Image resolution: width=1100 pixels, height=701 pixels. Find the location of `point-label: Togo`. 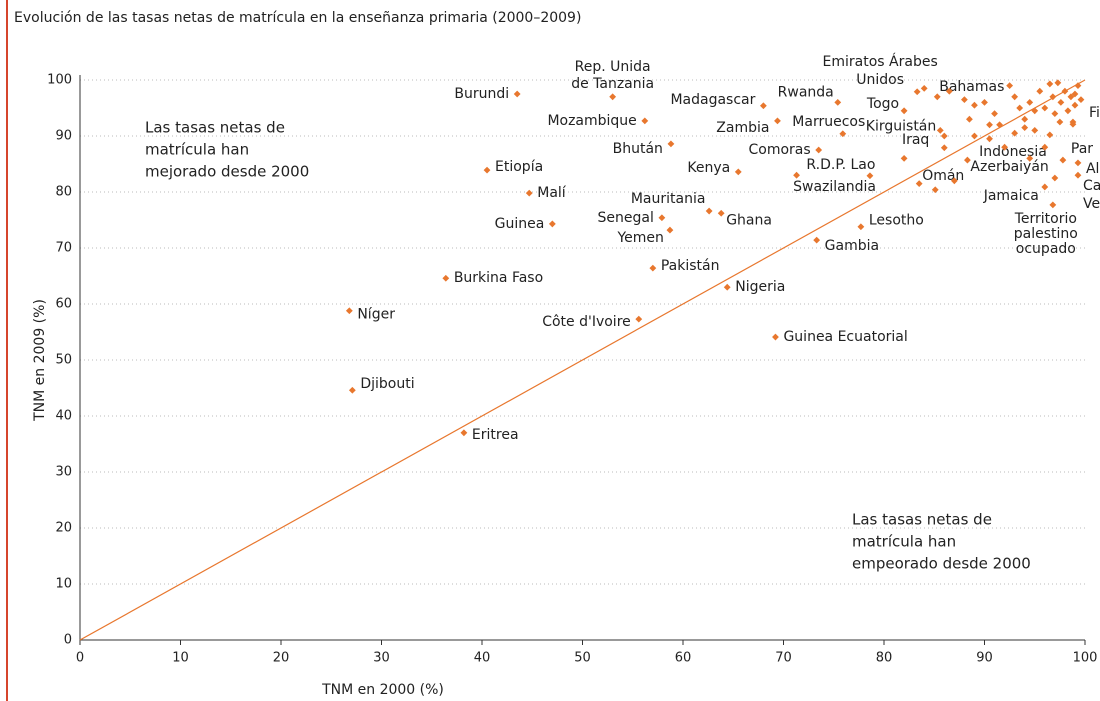

point-label: Togo is located at coordinates (882, 104).